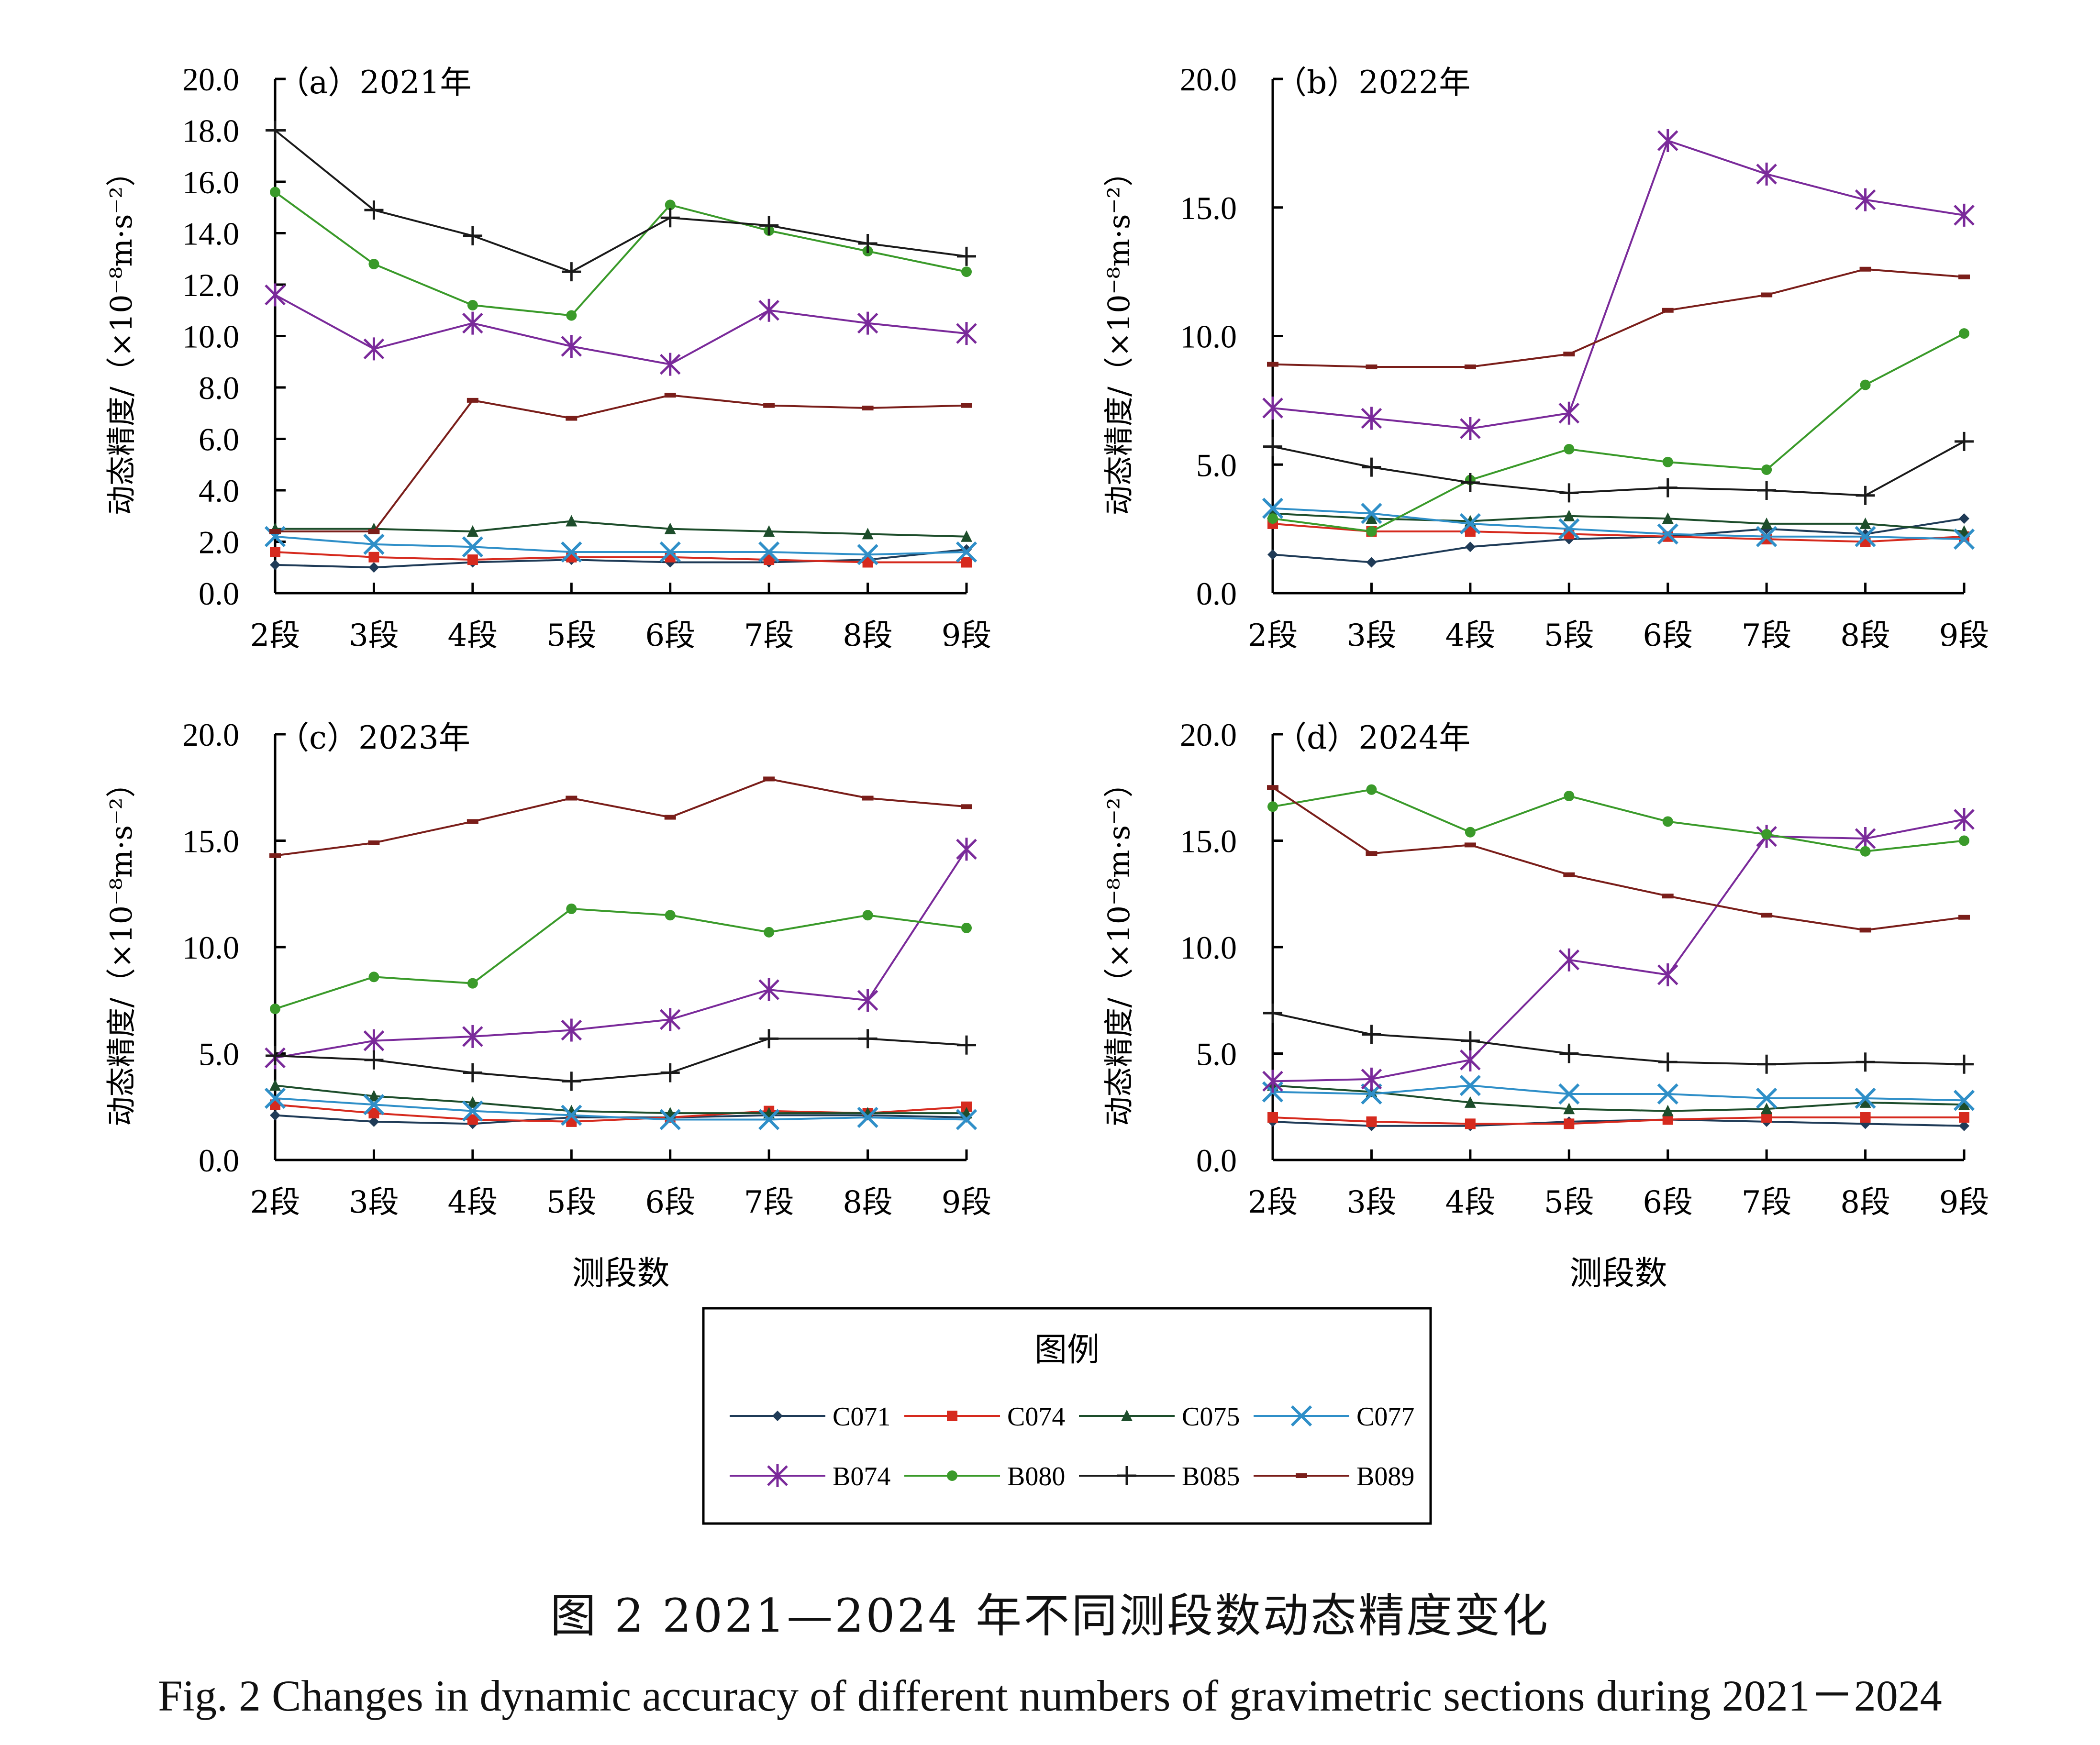  Describe the element at coordinates (621, 329) in the screenshot. I see `series-B074` at that location.